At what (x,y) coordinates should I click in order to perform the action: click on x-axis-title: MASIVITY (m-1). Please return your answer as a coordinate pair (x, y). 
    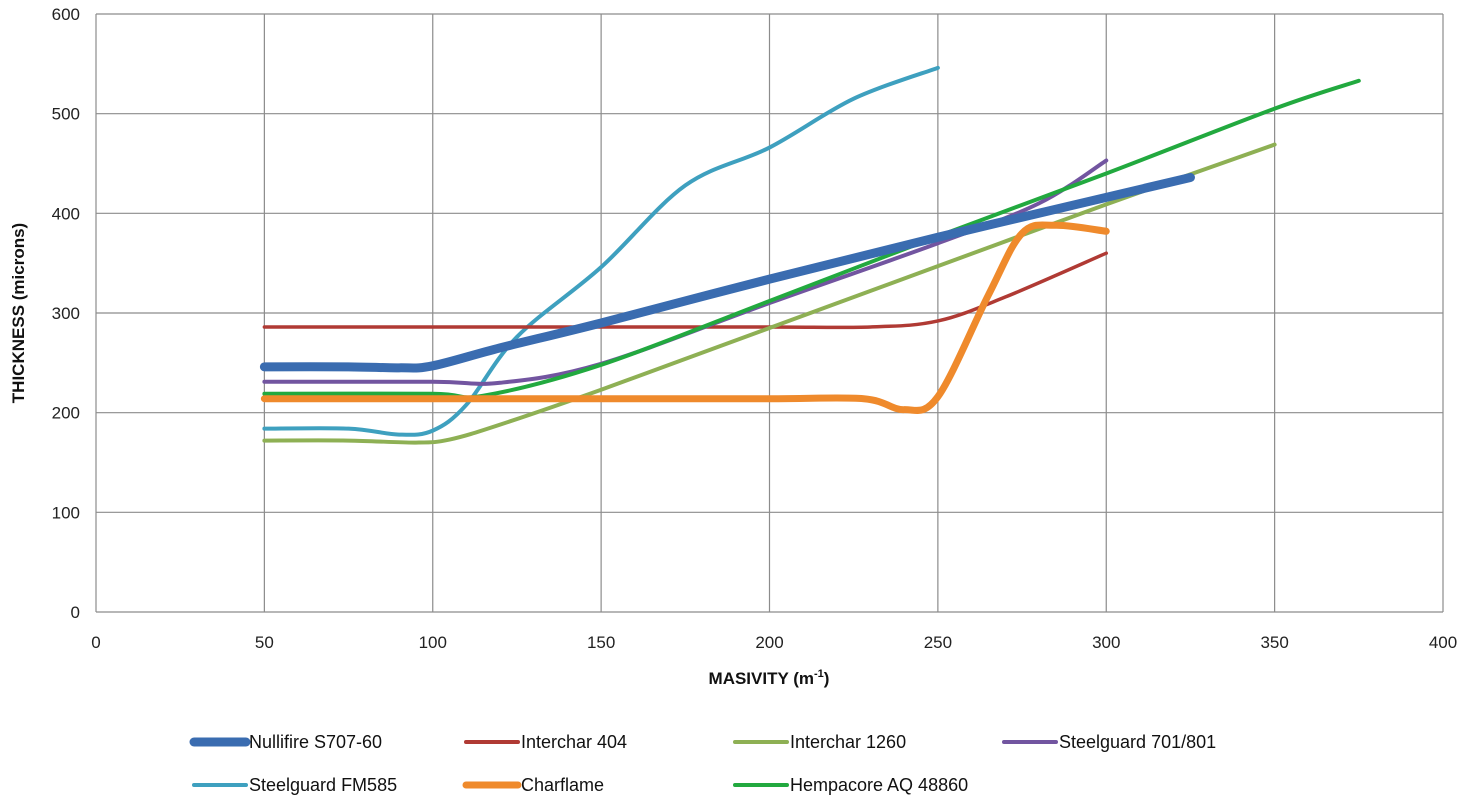
    Looking at the image, I should click on (769, 678).